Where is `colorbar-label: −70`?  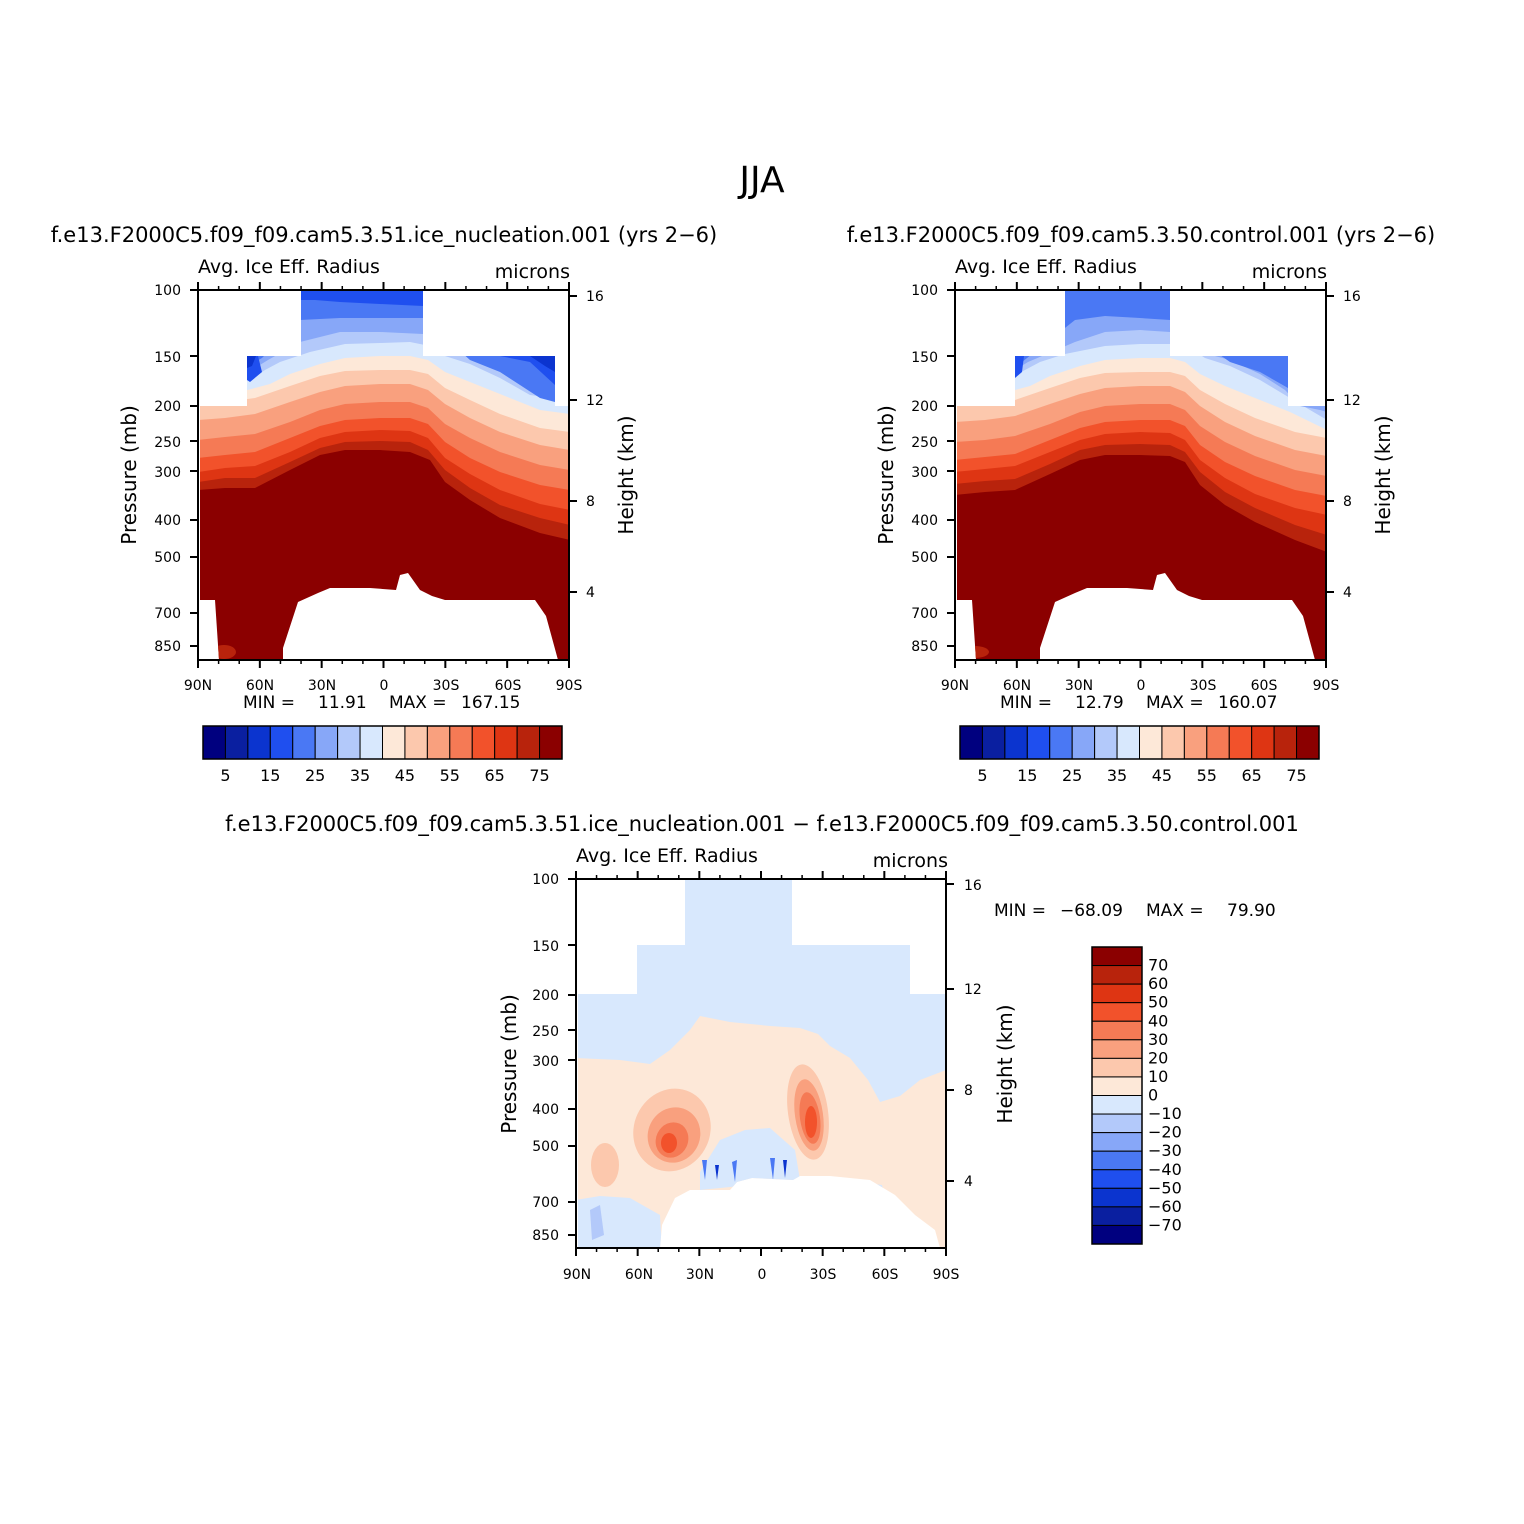
colorbar-label: −70 is located at coordinates (1165, 1224).